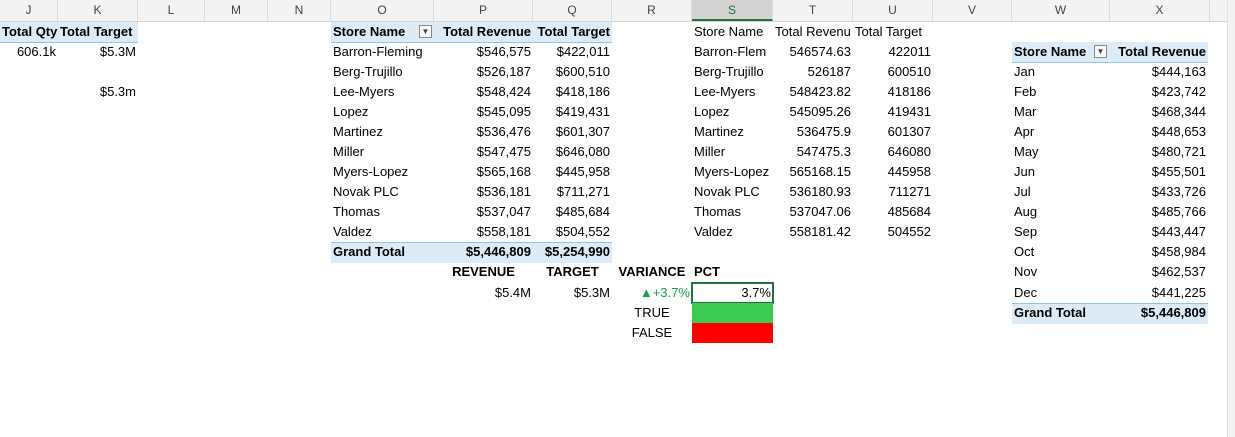  What do you see at coordinates (366, 191) in the screenshot?
I see `pivot1-store-cell: Novak PLC` at bounding box center [366, 191].